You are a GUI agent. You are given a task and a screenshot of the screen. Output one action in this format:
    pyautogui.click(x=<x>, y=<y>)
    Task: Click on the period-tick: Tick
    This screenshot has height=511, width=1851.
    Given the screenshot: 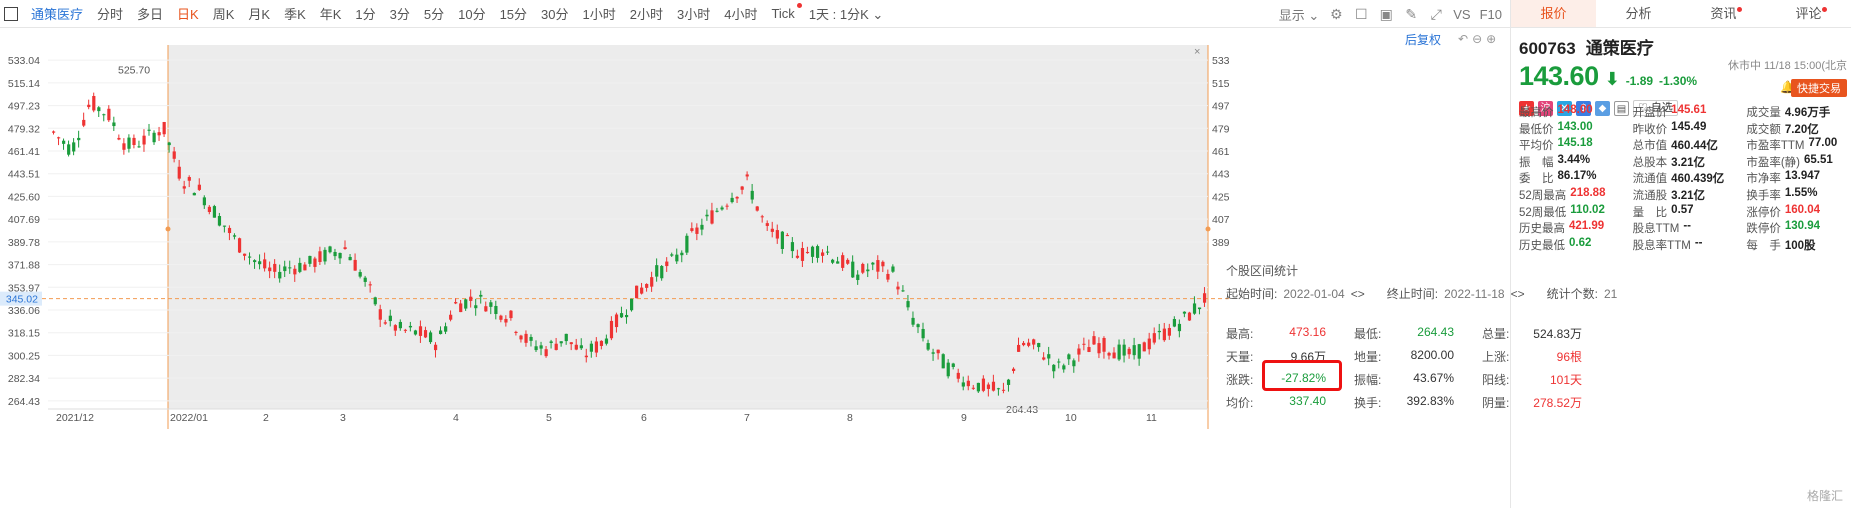 What is the action you would take?
    pyautogui.click(x=783, y=12)
    